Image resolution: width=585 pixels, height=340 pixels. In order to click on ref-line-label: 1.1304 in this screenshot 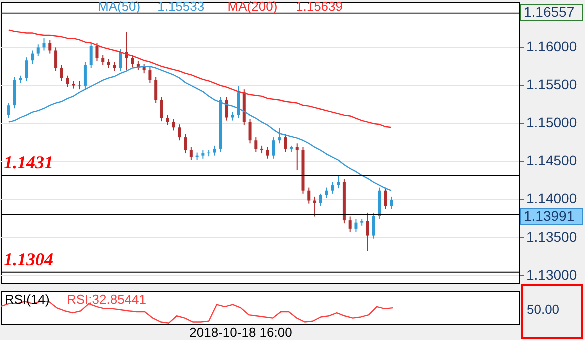, I will do `click(29, 259)`.